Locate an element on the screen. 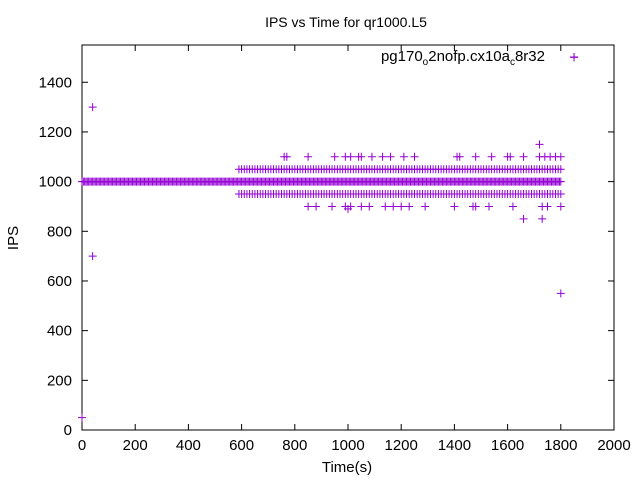 This screenshot has height=480, width=640. x-tick-label: 600 is located at coordinates (241, 445).